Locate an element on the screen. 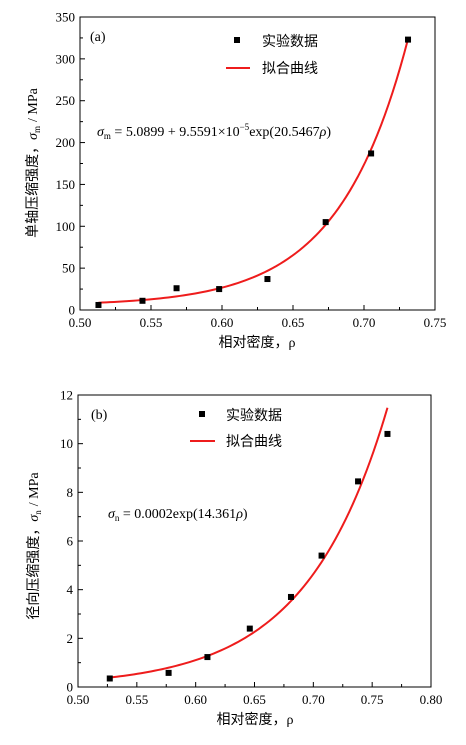 Image resolution: width=466 pixels, height=745 pixels. chart-a-xtick-label: 0.65 is located at coordinates (293, 322).